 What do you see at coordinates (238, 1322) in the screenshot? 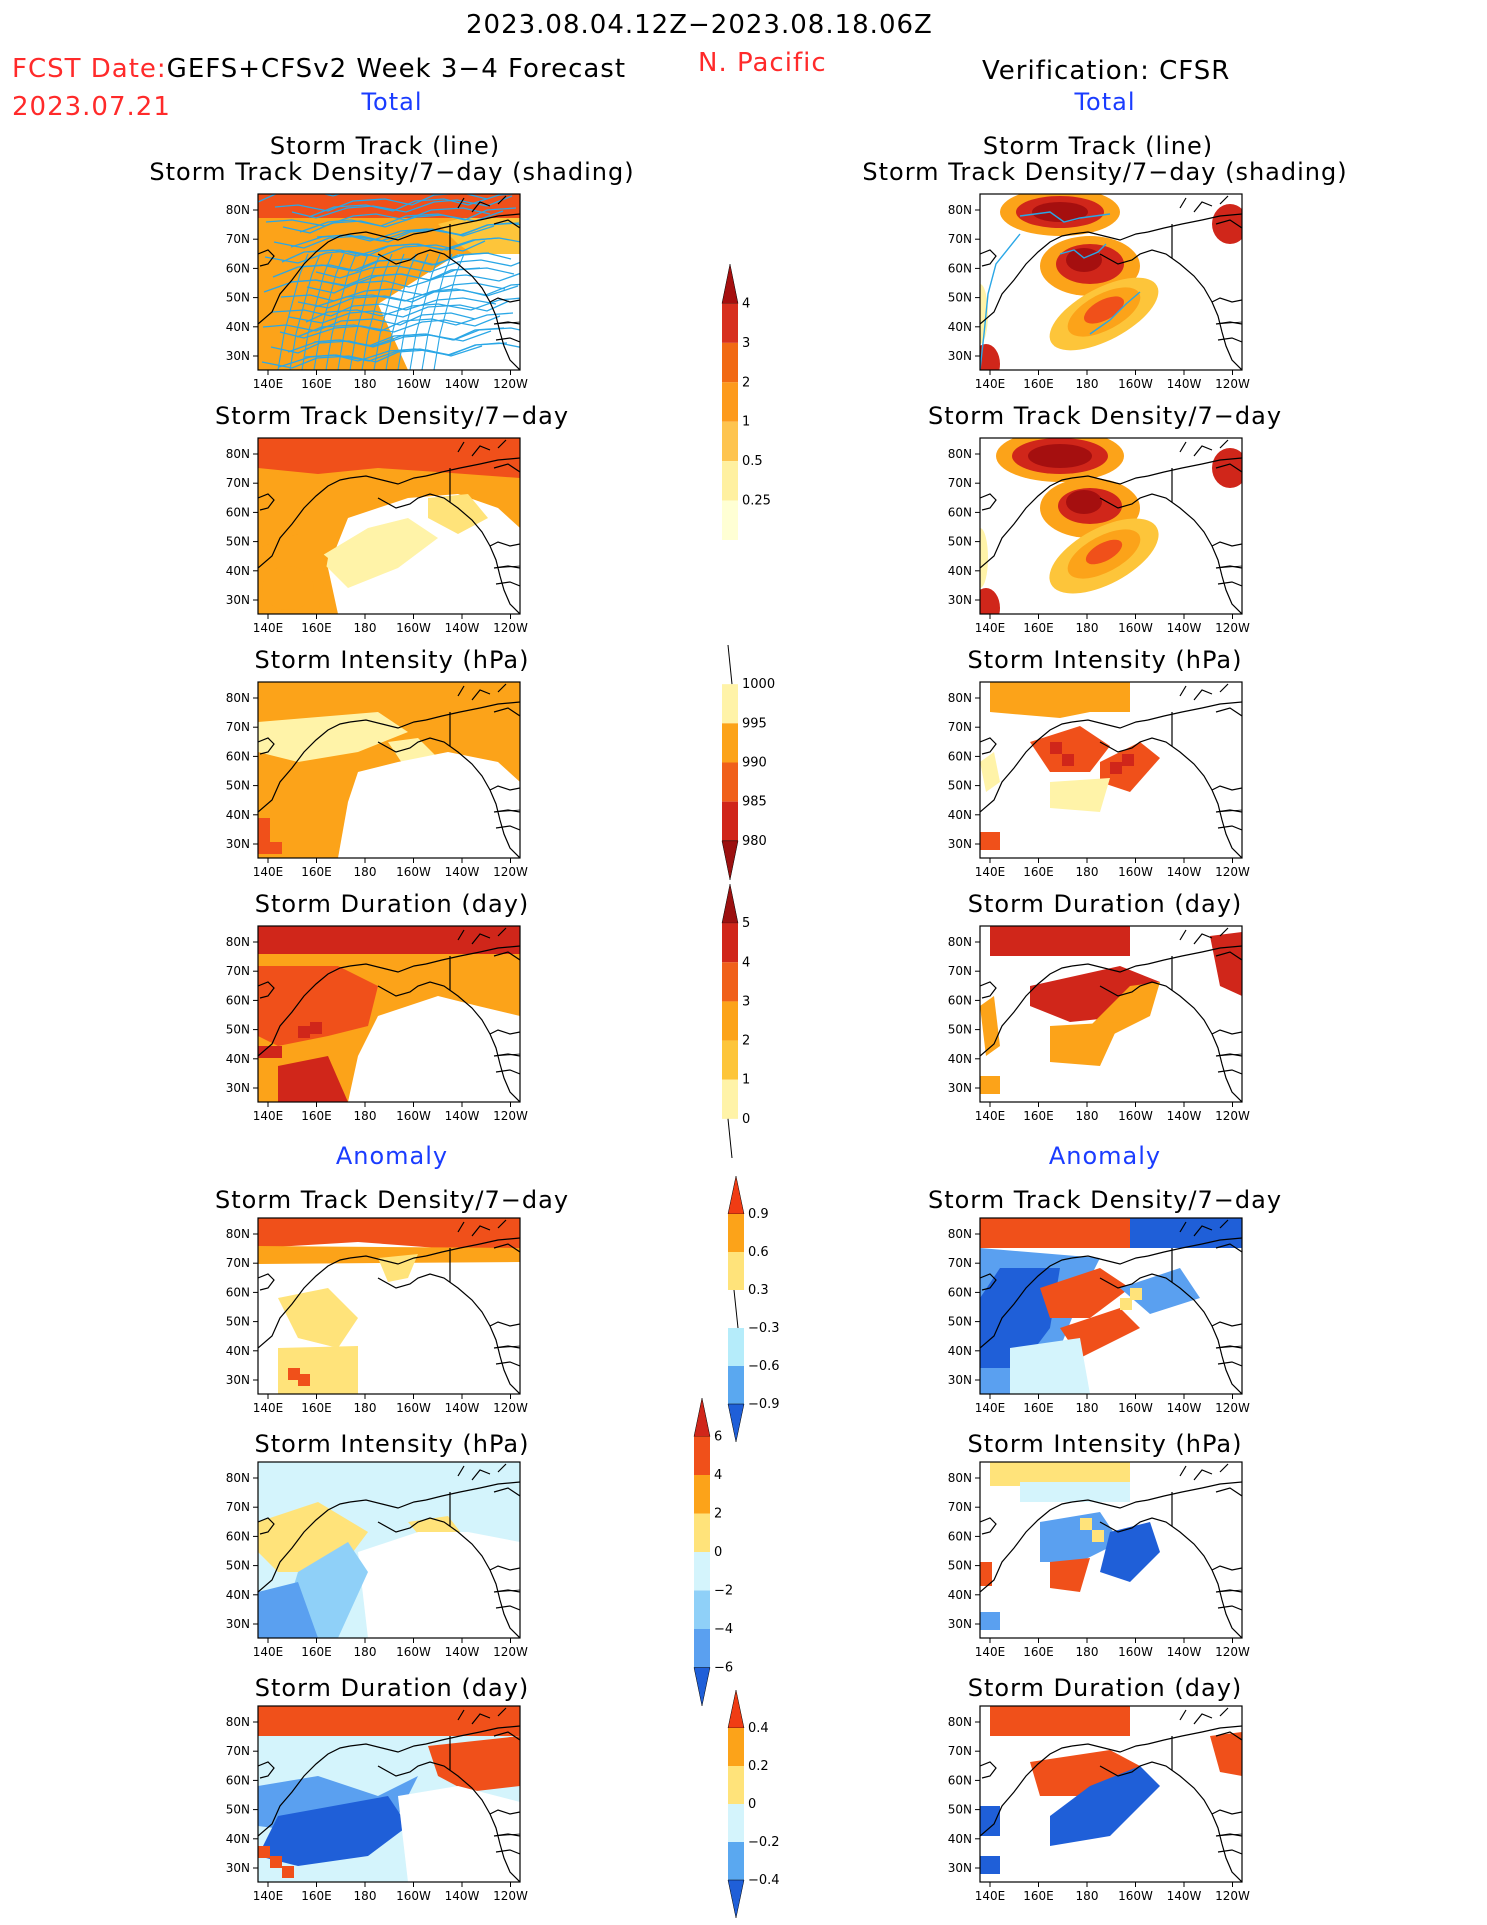
I see `lat-label: 50N` at bounding box center [238, 1322].